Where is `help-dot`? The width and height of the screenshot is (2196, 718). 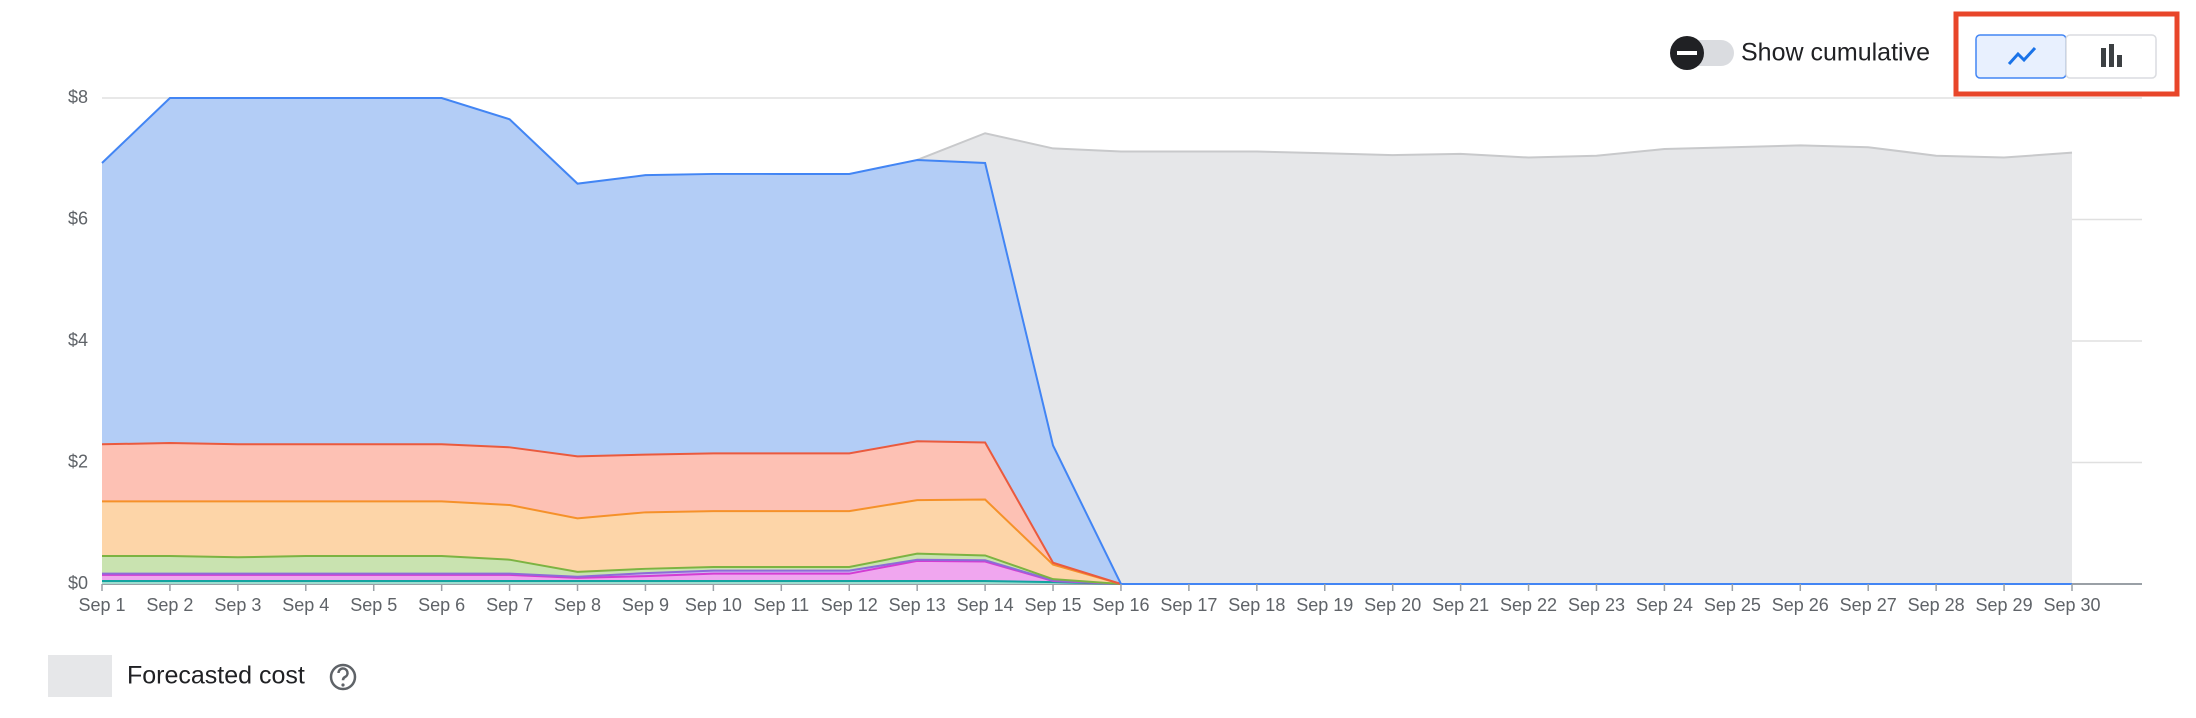 help-dot is located at coordinates (343, 685).